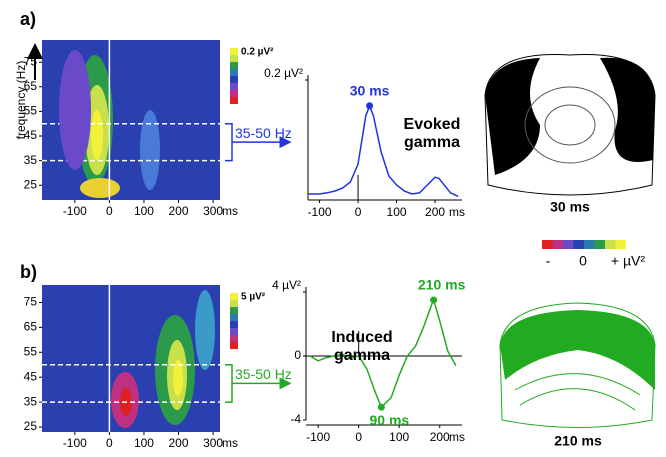 The width and height of the screenshot is (666, 457). I want to click on topo-b, so click(577, 365).